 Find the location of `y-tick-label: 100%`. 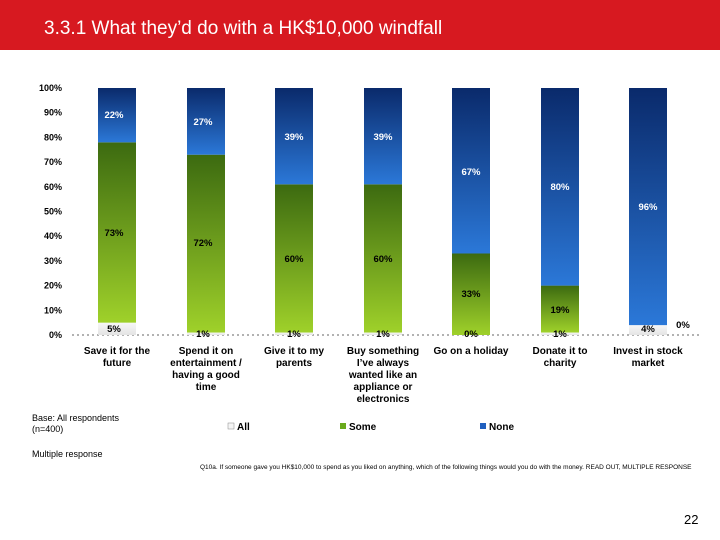

y-tick-label: 100% is located at coordinates (50, 88).